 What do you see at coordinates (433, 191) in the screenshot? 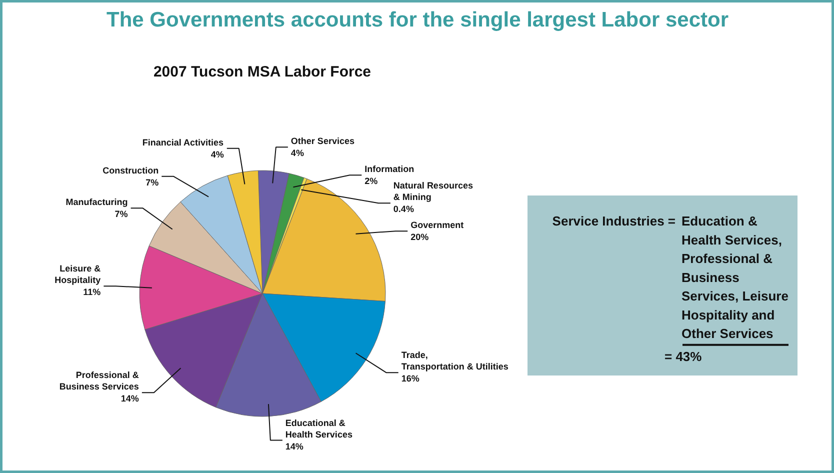
I see `slice-label: Natural Resources & Mining` at bounding box center [433, 191].